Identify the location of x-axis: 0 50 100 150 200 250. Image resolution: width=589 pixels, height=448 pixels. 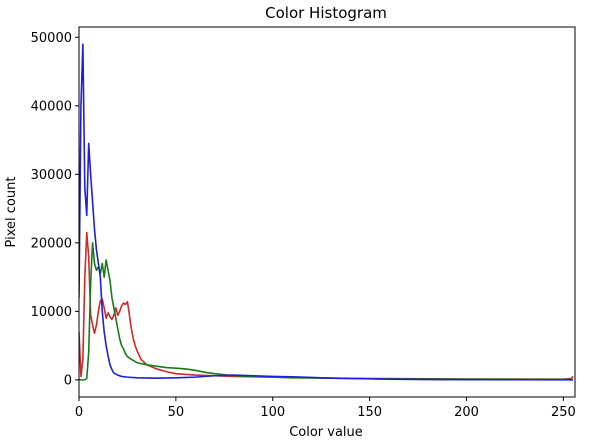
(325, 408).